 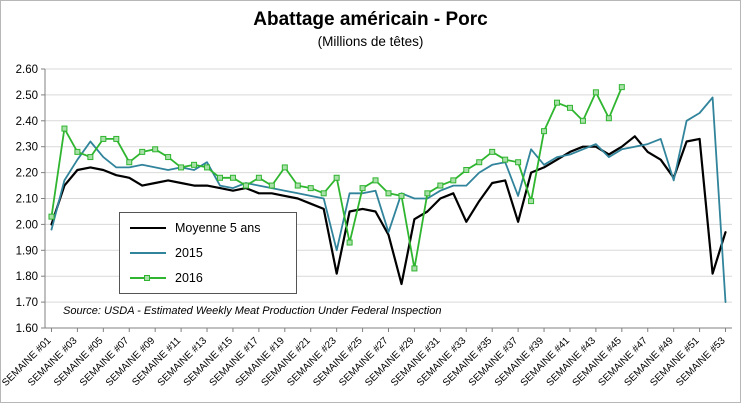 What do you see at coordinates (218, 227) in the screenshot?
I see `legend-label: Moyenne 5 ans` at bounding box center [218, 227].